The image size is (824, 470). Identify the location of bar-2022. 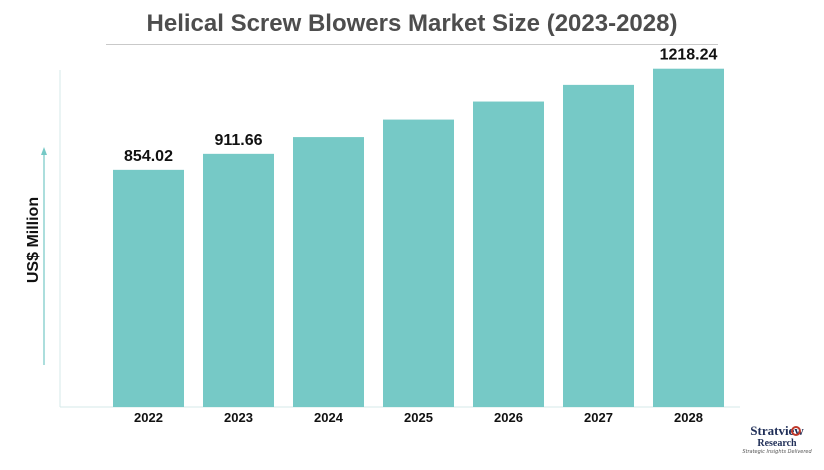
(148, 288).